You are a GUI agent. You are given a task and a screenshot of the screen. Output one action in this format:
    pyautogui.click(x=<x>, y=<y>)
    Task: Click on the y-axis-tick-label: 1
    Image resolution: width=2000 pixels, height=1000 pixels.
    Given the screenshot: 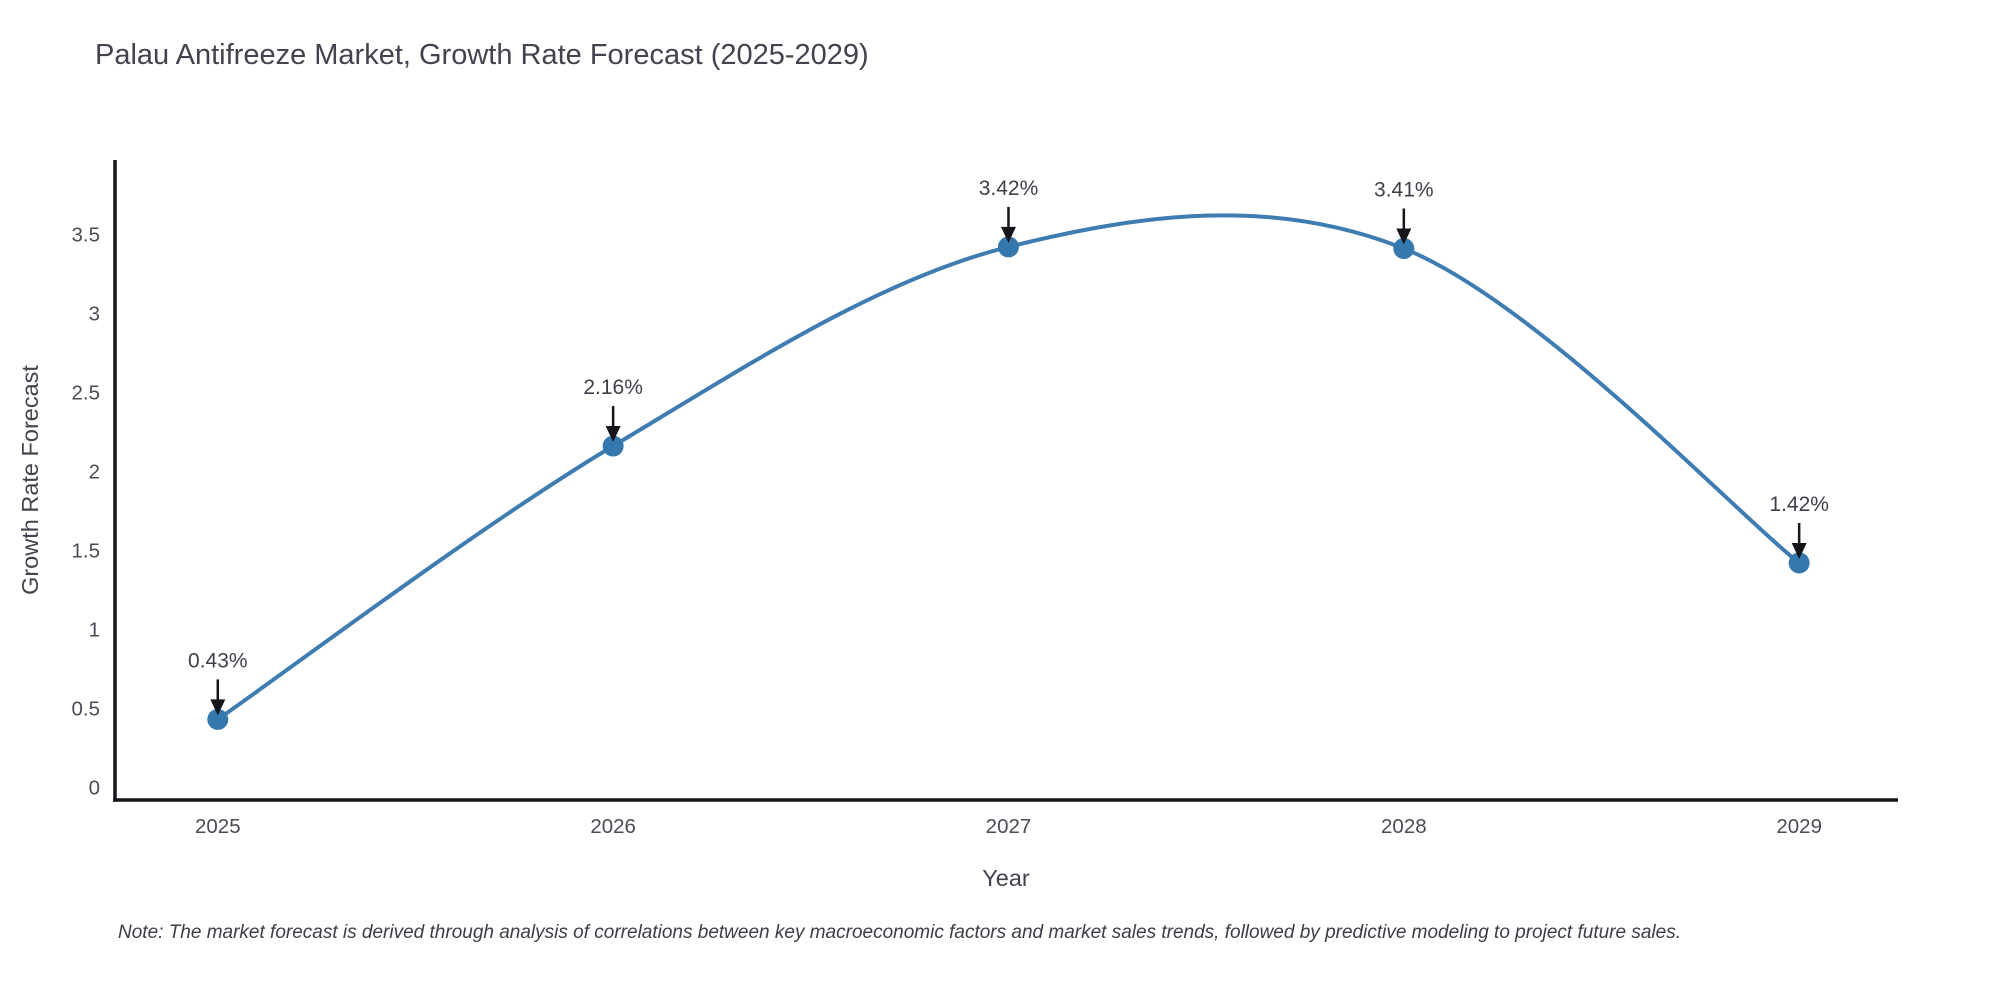 What is the action you would take?
    pyautogui.click(x=94, y=629)
    